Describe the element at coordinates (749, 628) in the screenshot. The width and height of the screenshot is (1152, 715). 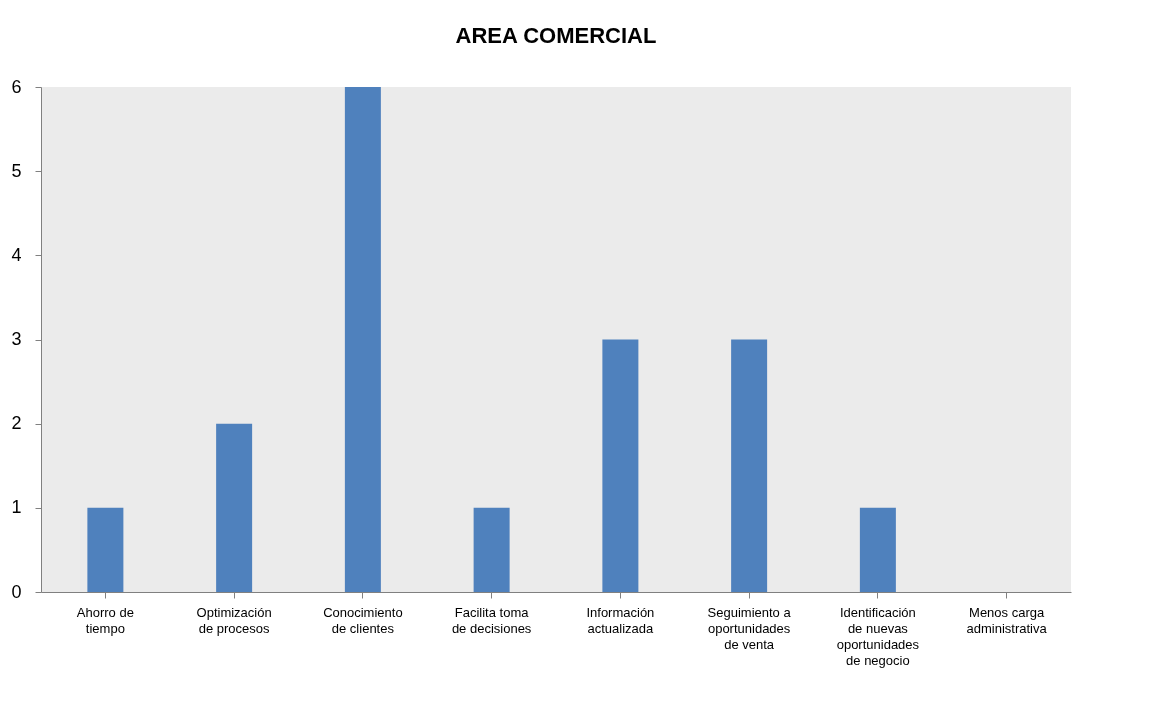
I see `x-tick-label: Seguimiento a oportunidades de venta` at that location.